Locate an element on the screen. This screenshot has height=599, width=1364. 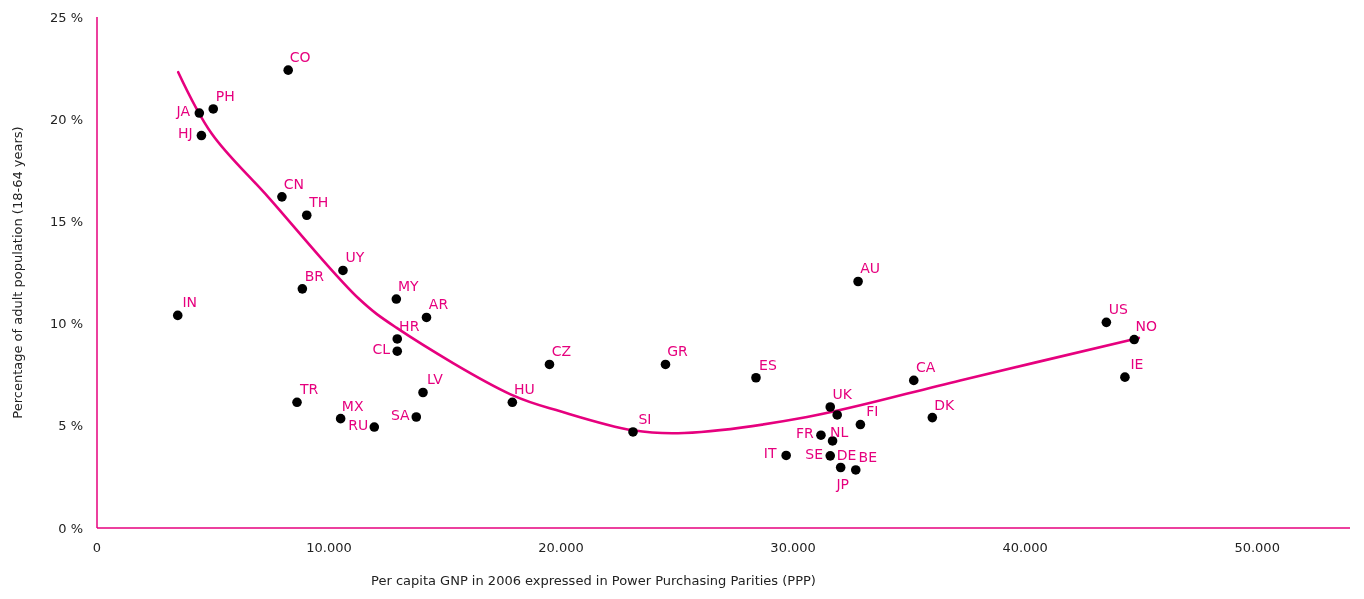
annotation: HJ is located at coordinates (185, 133).